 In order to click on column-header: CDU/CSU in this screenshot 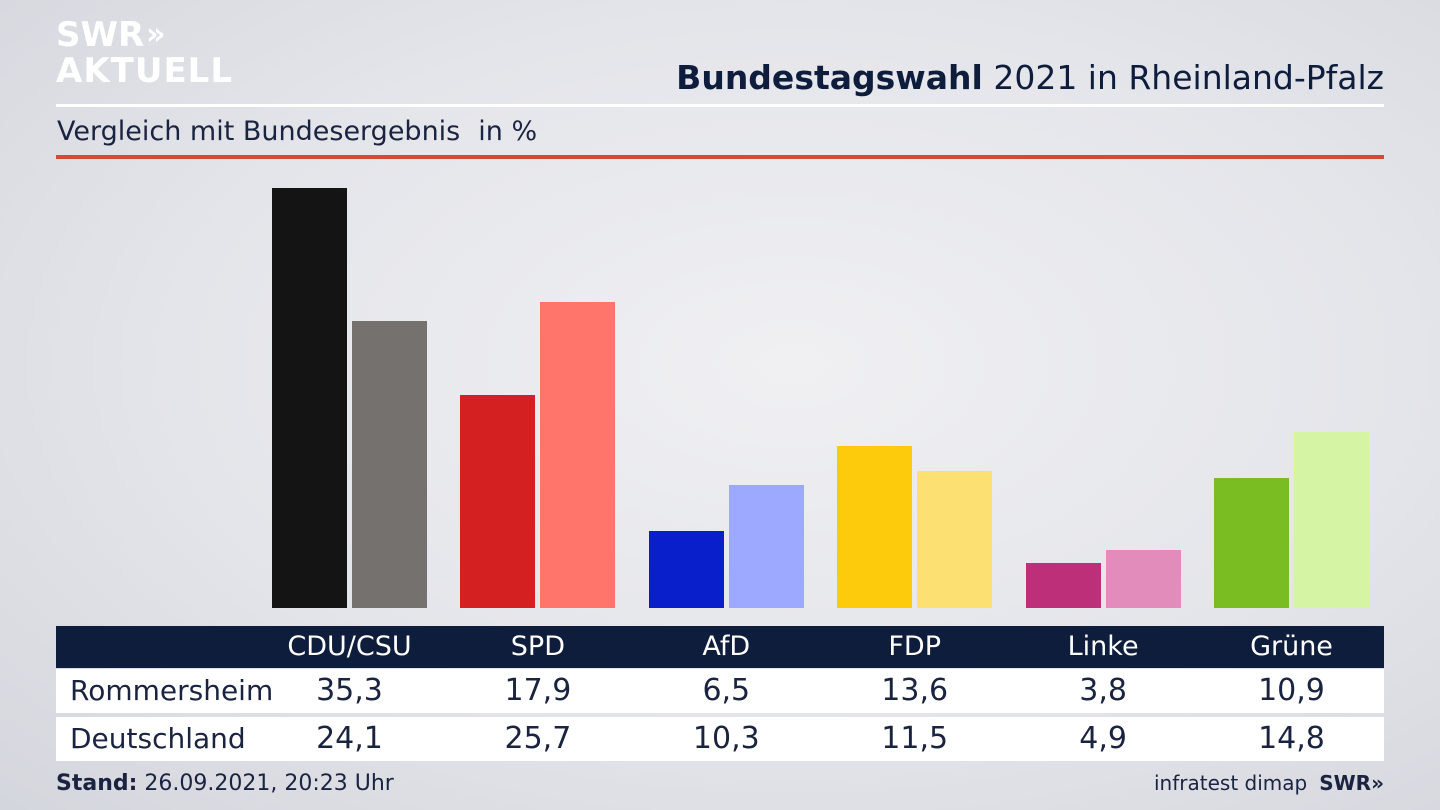, I will do `click(349, 646)`.